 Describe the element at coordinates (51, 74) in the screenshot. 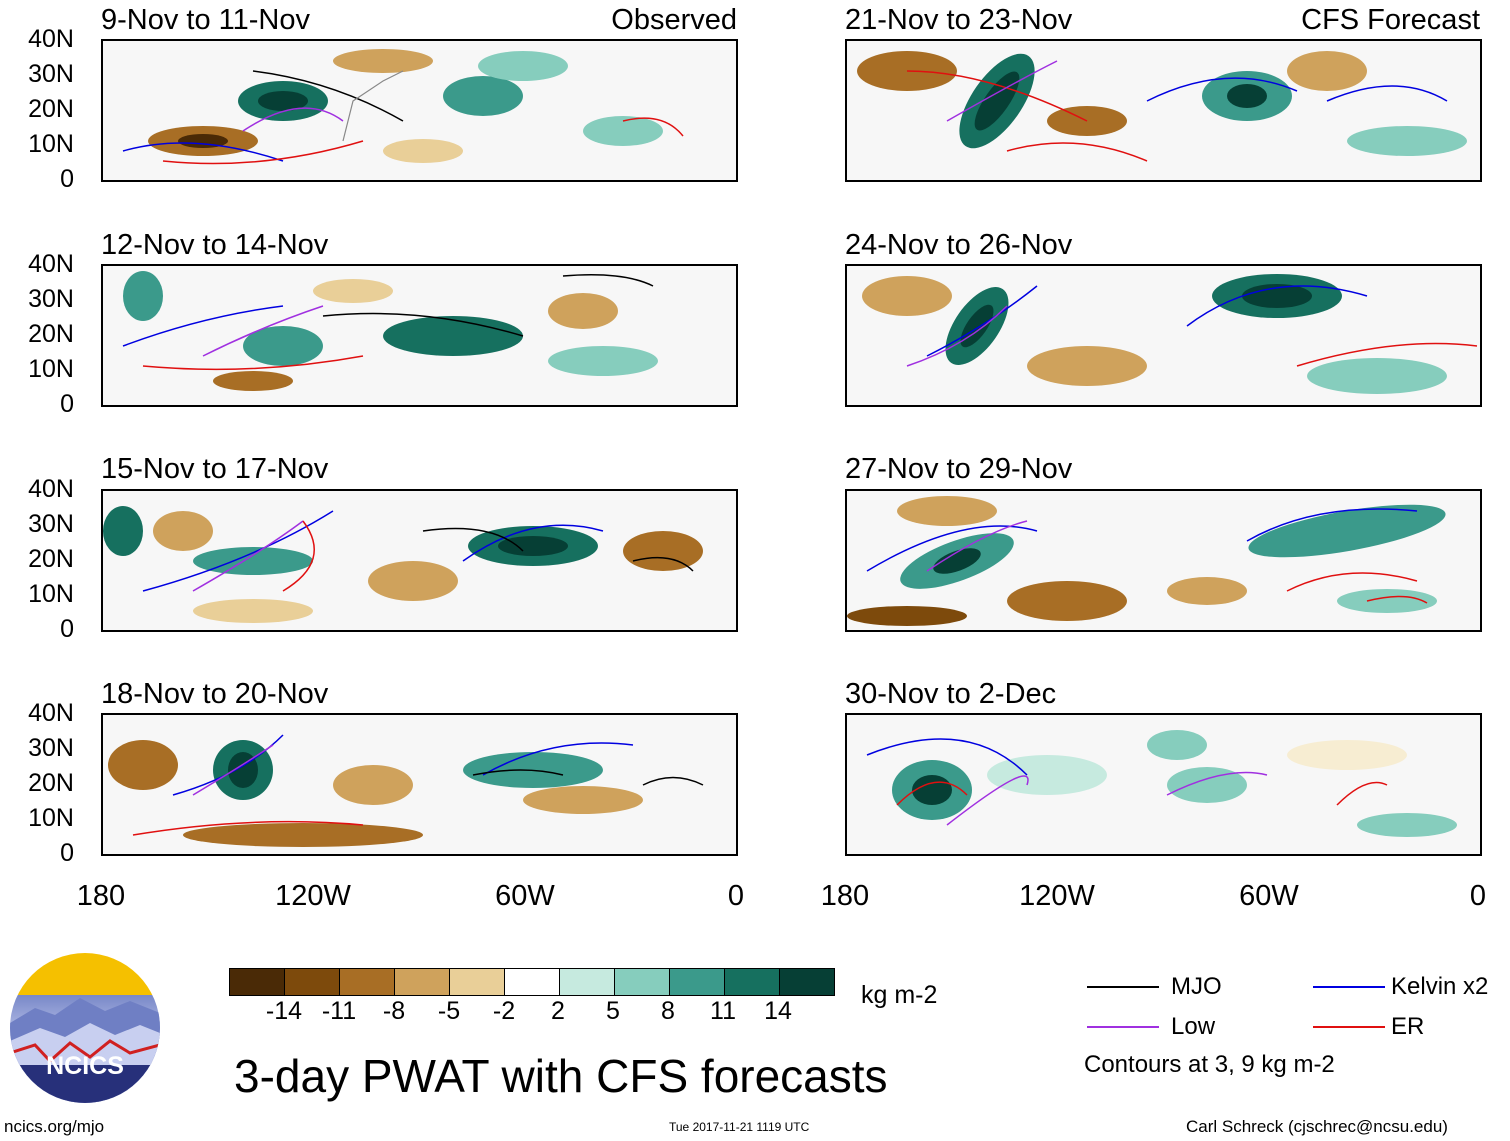

I see `lat-label-left-1-30n: 30N` at that location.